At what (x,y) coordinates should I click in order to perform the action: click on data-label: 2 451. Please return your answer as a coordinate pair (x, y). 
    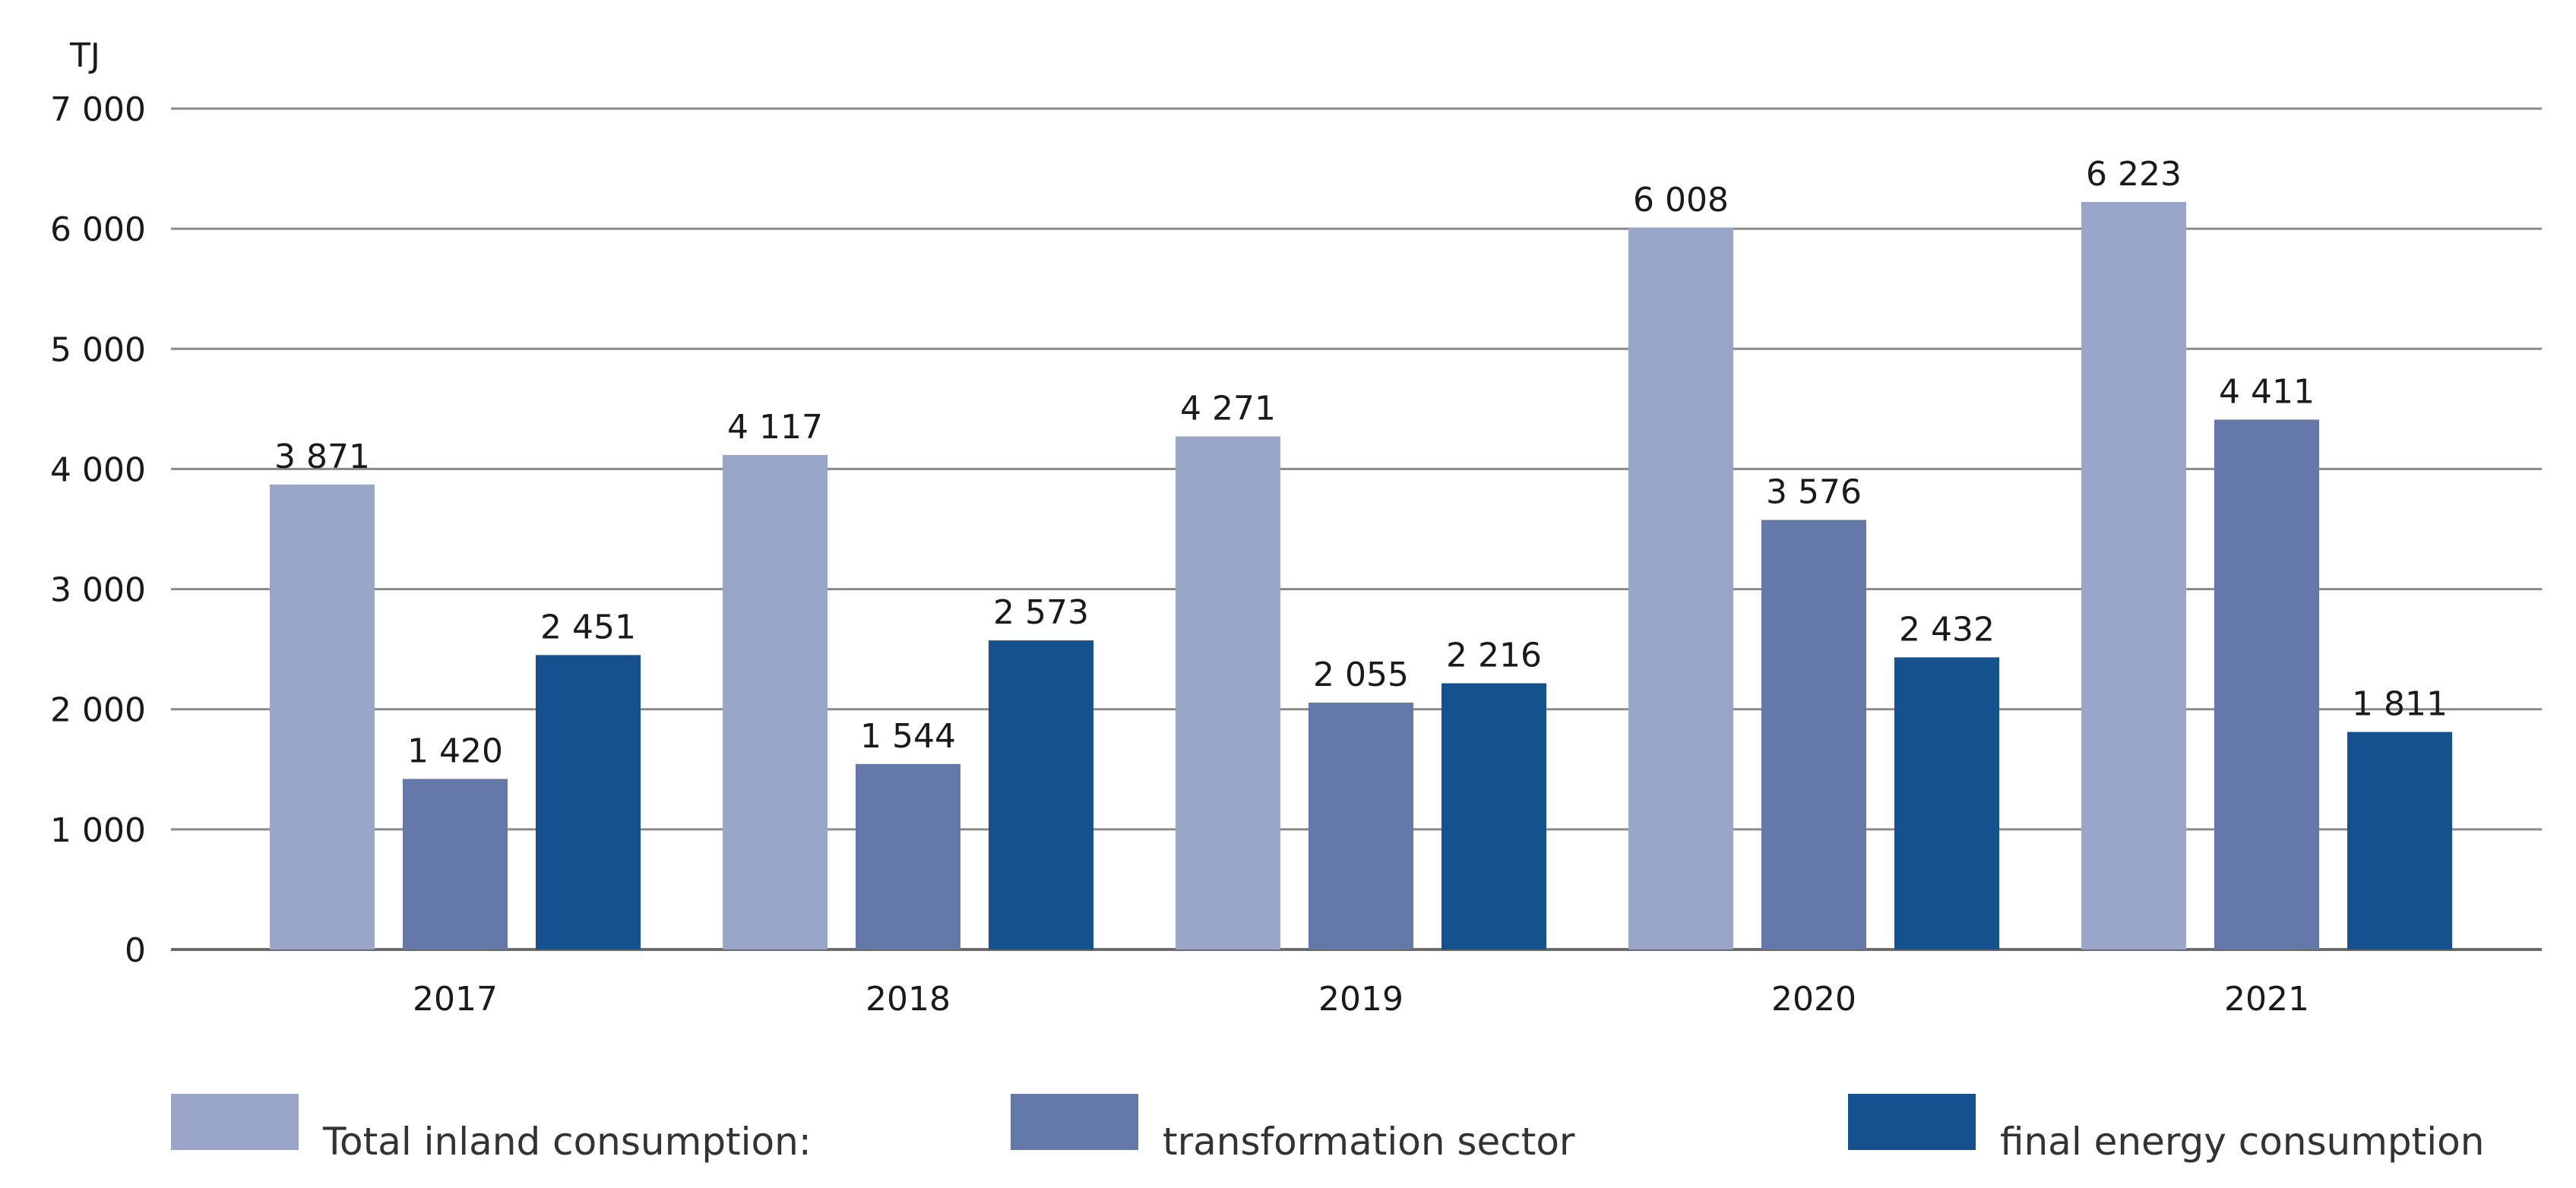
    Looking at the image, I should click on (588, 627).